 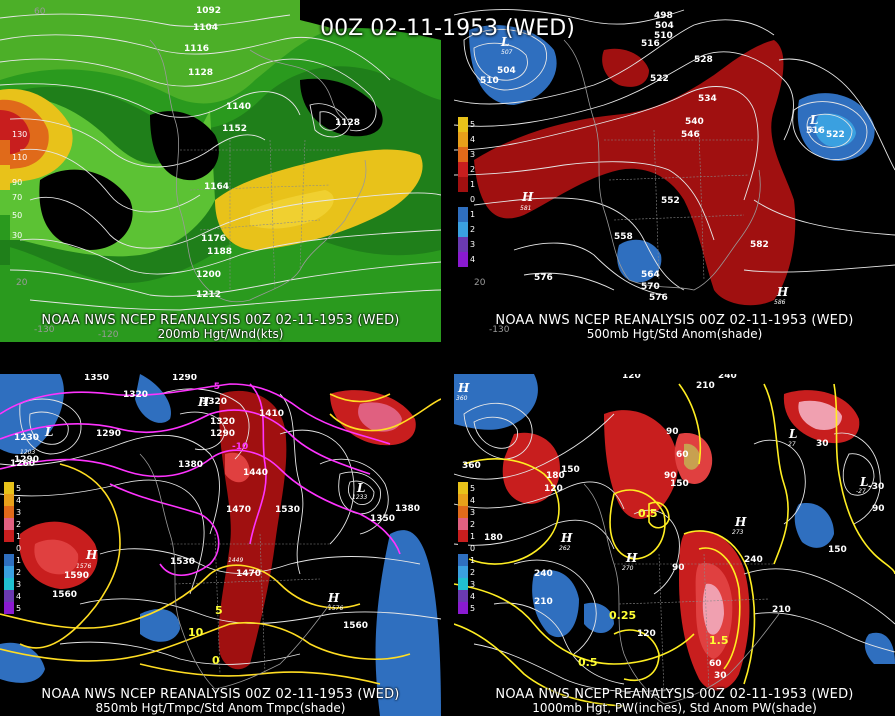 I want to click on svg-text: 540, so click(x=694, y=122).